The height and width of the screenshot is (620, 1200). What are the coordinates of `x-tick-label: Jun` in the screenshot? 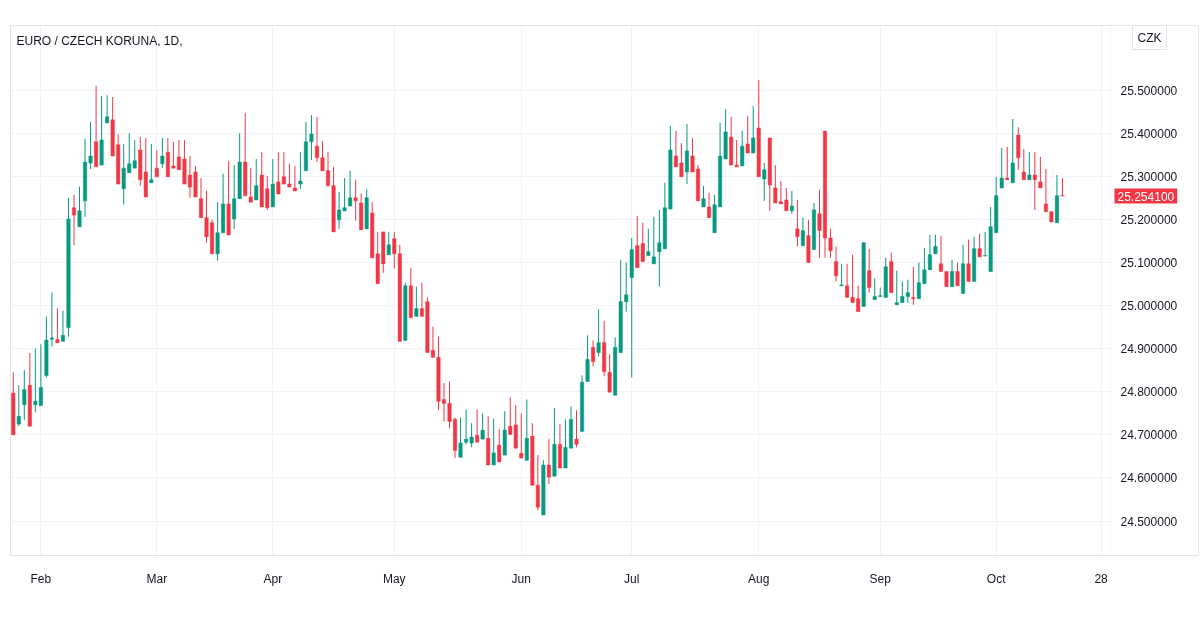 It's located at (521, 578).